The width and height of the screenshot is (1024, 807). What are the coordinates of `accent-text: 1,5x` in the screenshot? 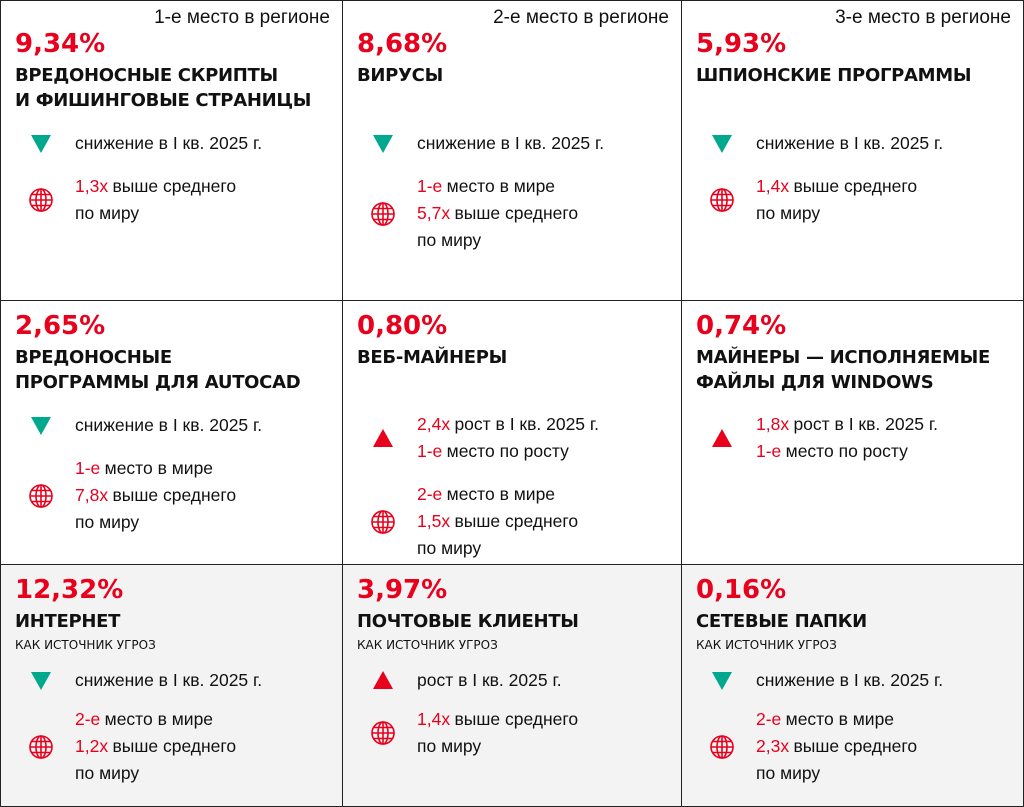 It's located at (434, 521).